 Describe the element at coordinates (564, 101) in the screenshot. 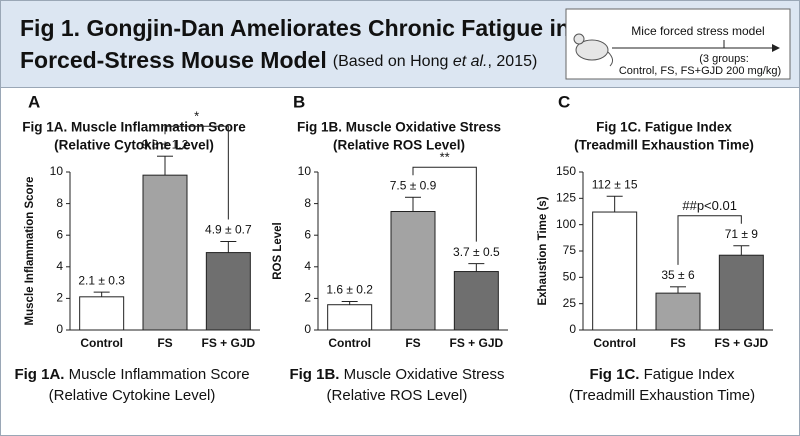

I see `panel-letter: C` at that location.